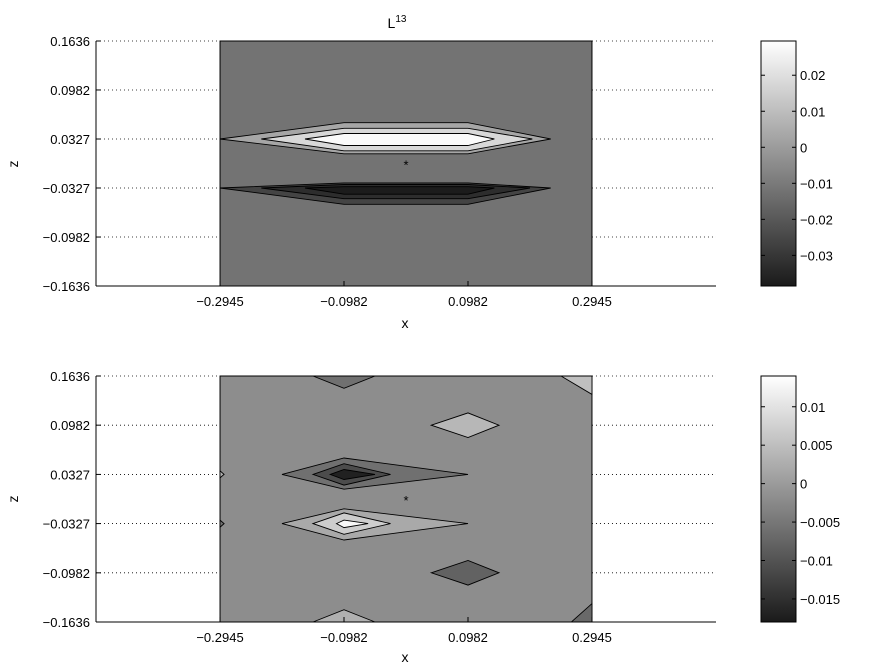 The image size is (875, 669). Describe the element at coordinates (800, 499) in the screenshot. I see `panel-2-colorbar: 0.01 0.005 0 −0.005 −0.01 −0.015` at that location.